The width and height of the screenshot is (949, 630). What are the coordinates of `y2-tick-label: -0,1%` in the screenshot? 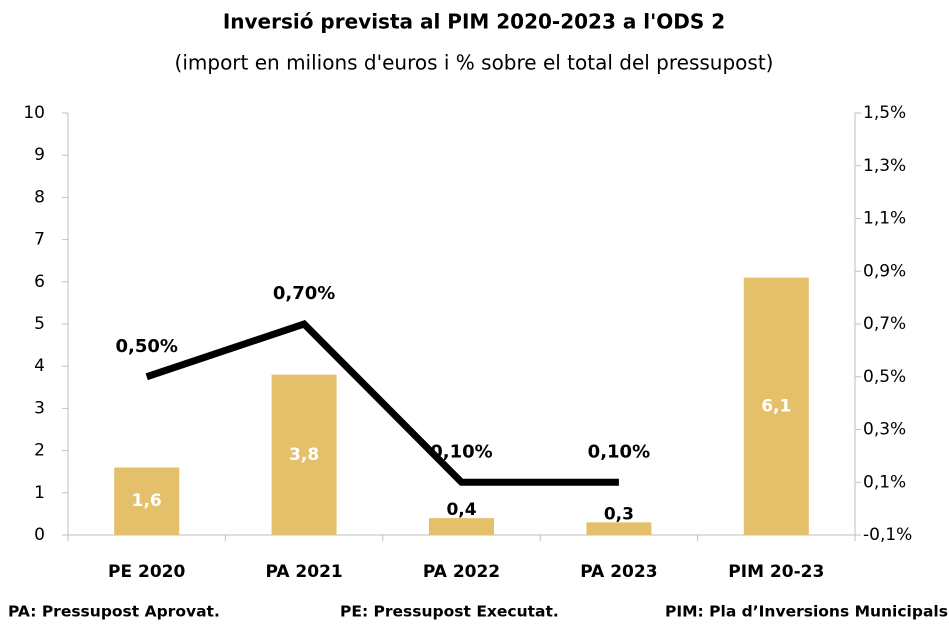 It's located at (887, 535).